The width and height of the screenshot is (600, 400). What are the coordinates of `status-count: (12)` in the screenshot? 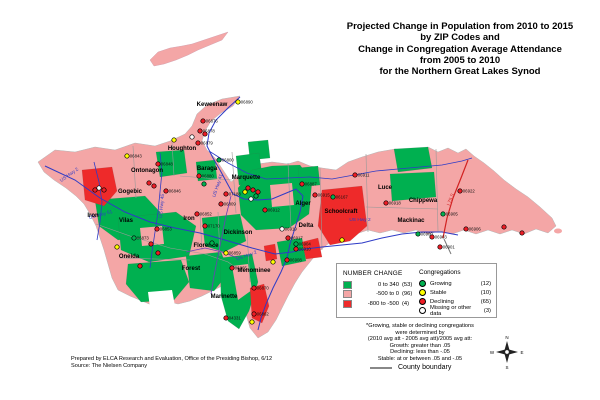 It's located at (485, 283).